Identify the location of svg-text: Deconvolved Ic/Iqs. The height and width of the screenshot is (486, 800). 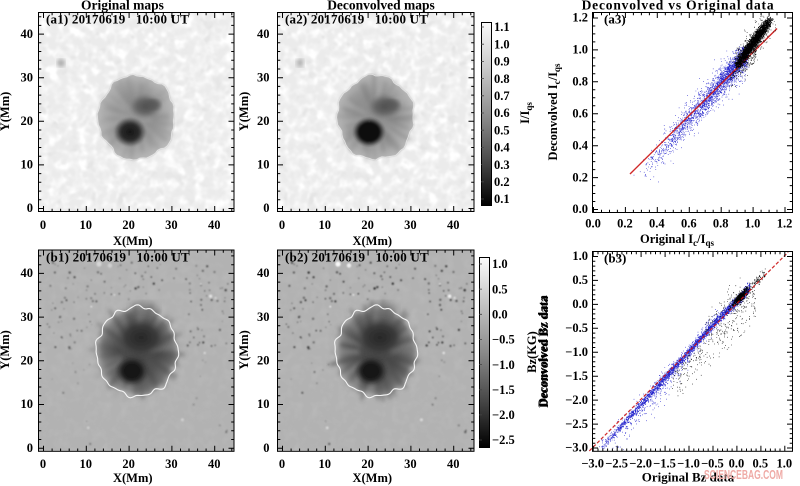
(554, 111).